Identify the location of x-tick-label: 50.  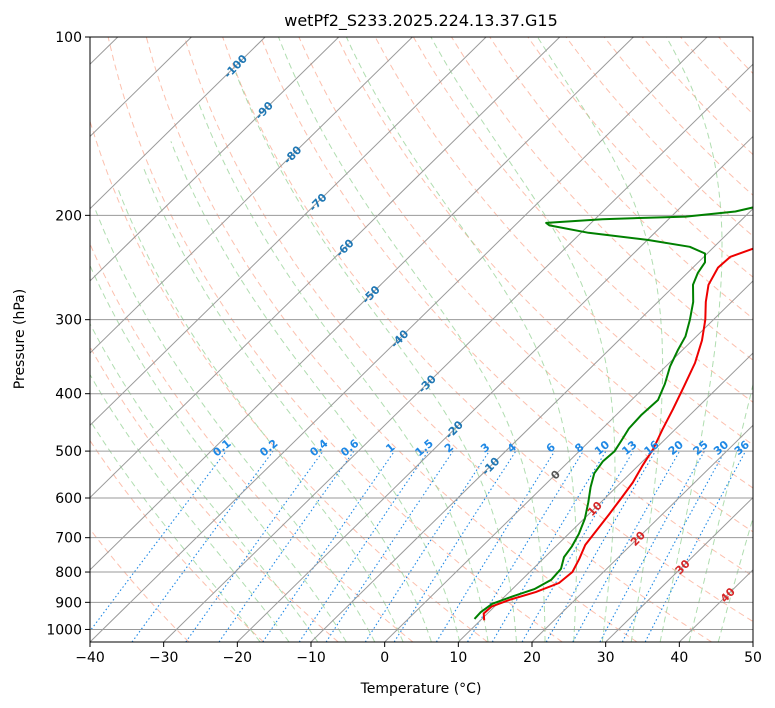
(753, 658).